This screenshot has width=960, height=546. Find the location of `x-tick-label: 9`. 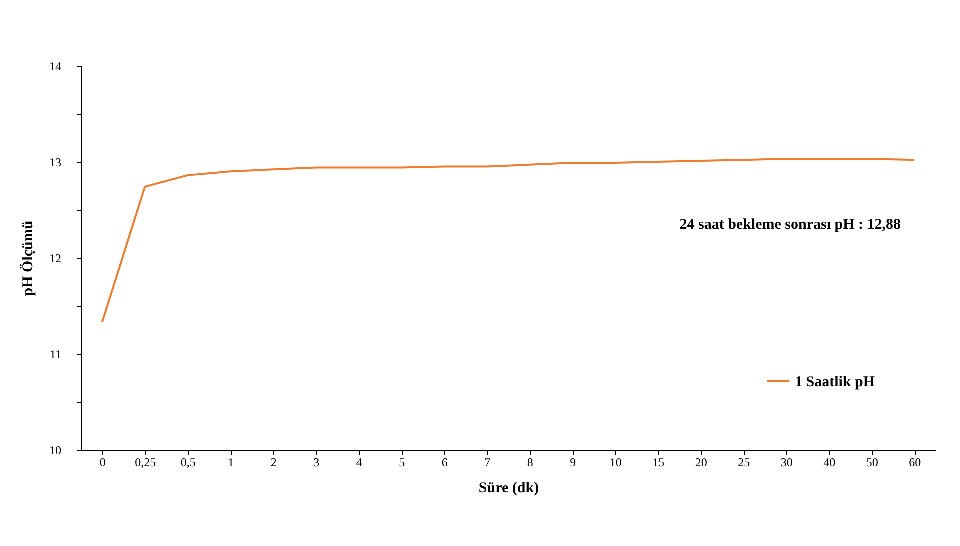

x-tick-label: 9 is located at coordinates (573, 463).